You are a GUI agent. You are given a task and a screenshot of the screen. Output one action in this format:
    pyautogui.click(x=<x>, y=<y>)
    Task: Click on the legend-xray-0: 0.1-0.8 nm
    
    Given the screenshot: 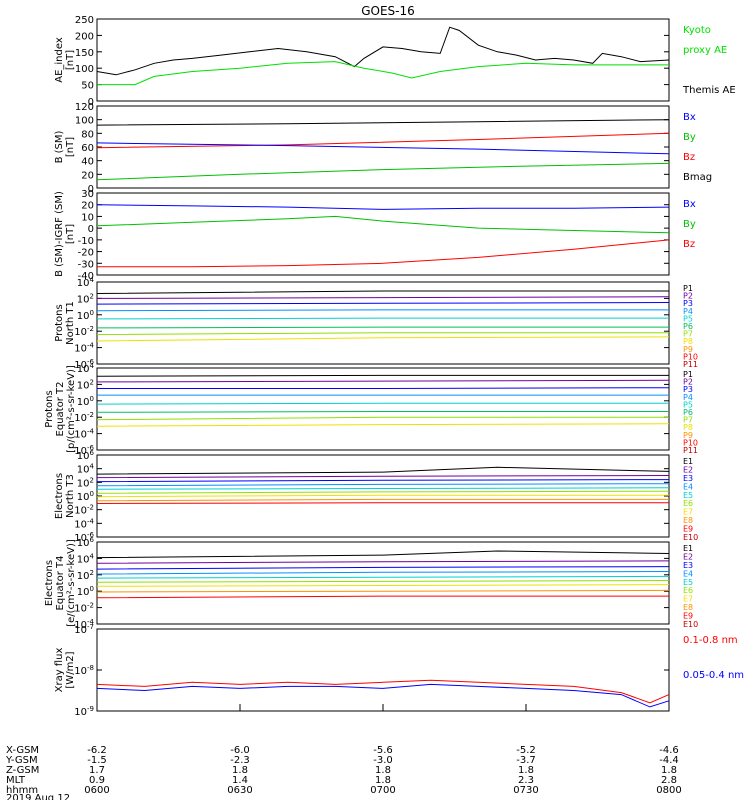 What is the action you would take?
    pyautogui.click(x=710, y=640)
    